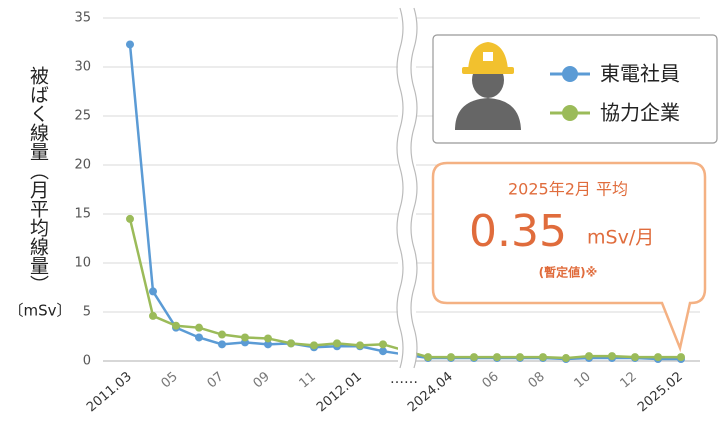  Describe the element at coordinates (109, 392) in the screenshot. I see `x-tick-label: 2011.03` at that location.